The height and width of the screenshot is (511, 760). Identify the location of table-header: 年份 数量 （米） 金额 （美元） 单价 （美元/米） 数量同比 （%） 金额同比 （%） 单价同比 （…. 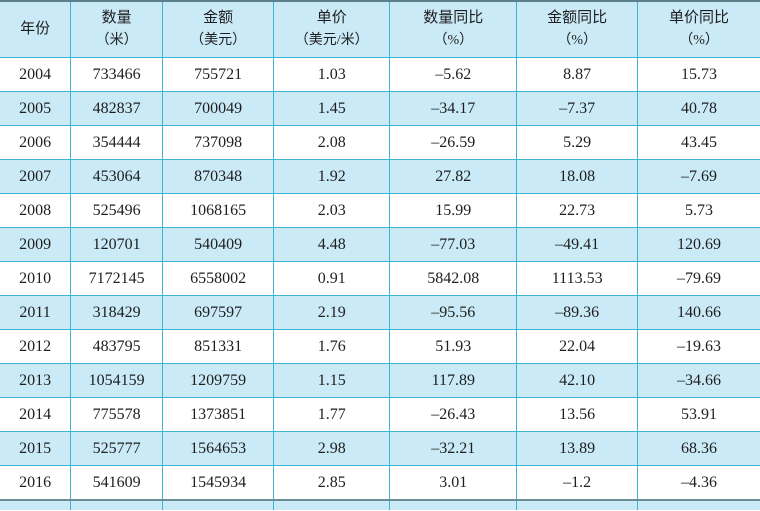
(380, 29).